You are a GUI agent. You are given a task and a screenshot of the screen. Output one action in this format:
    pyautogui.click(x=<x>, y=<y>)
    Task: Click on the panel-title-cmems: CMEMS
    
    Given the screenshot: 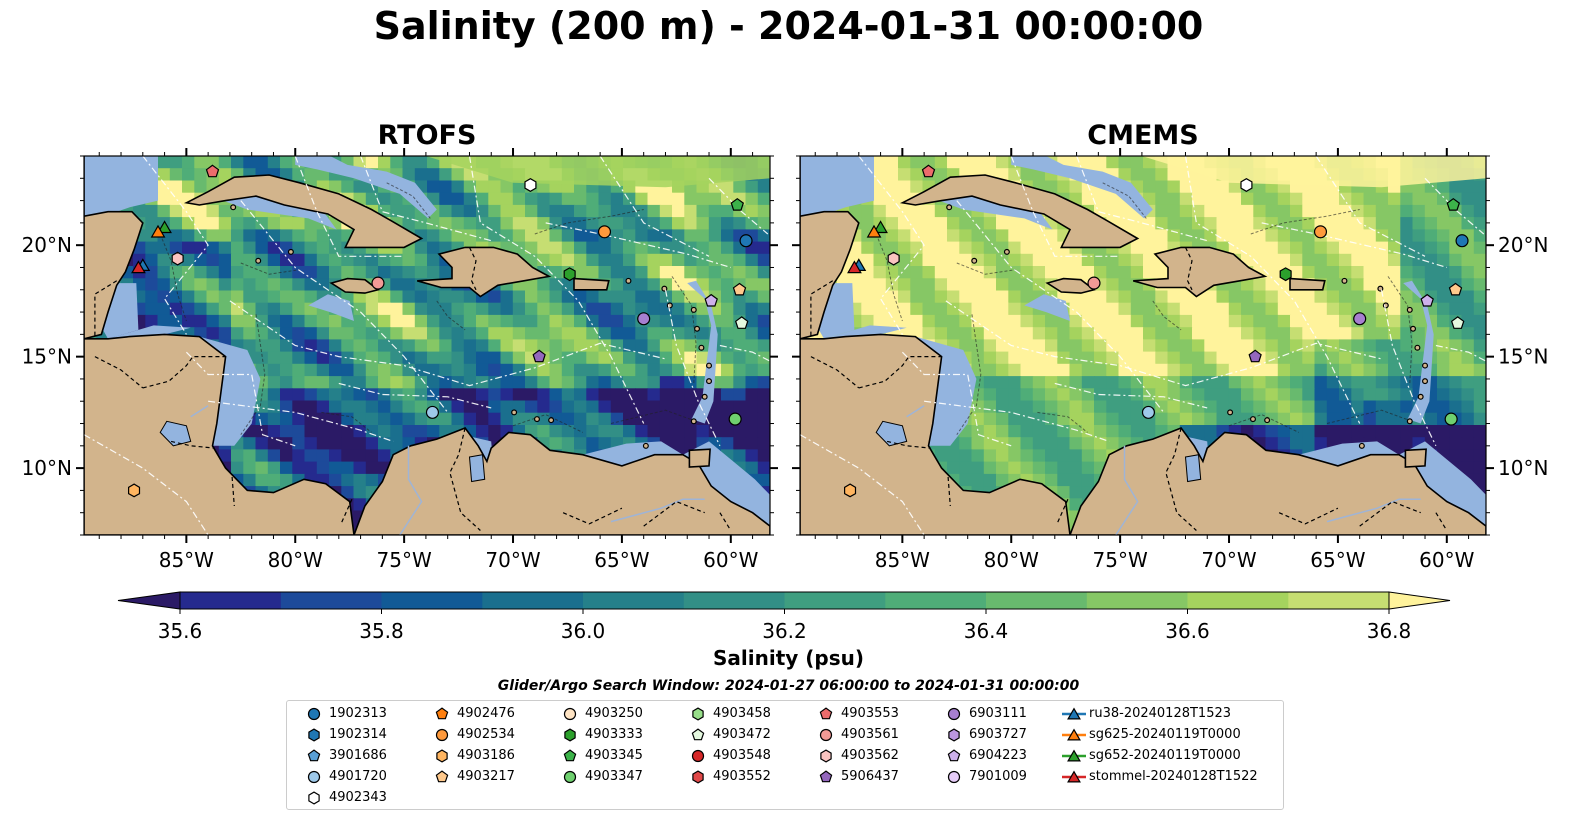 What is the action you would take?
    pyautogui.click(x=1143, y=135)
    